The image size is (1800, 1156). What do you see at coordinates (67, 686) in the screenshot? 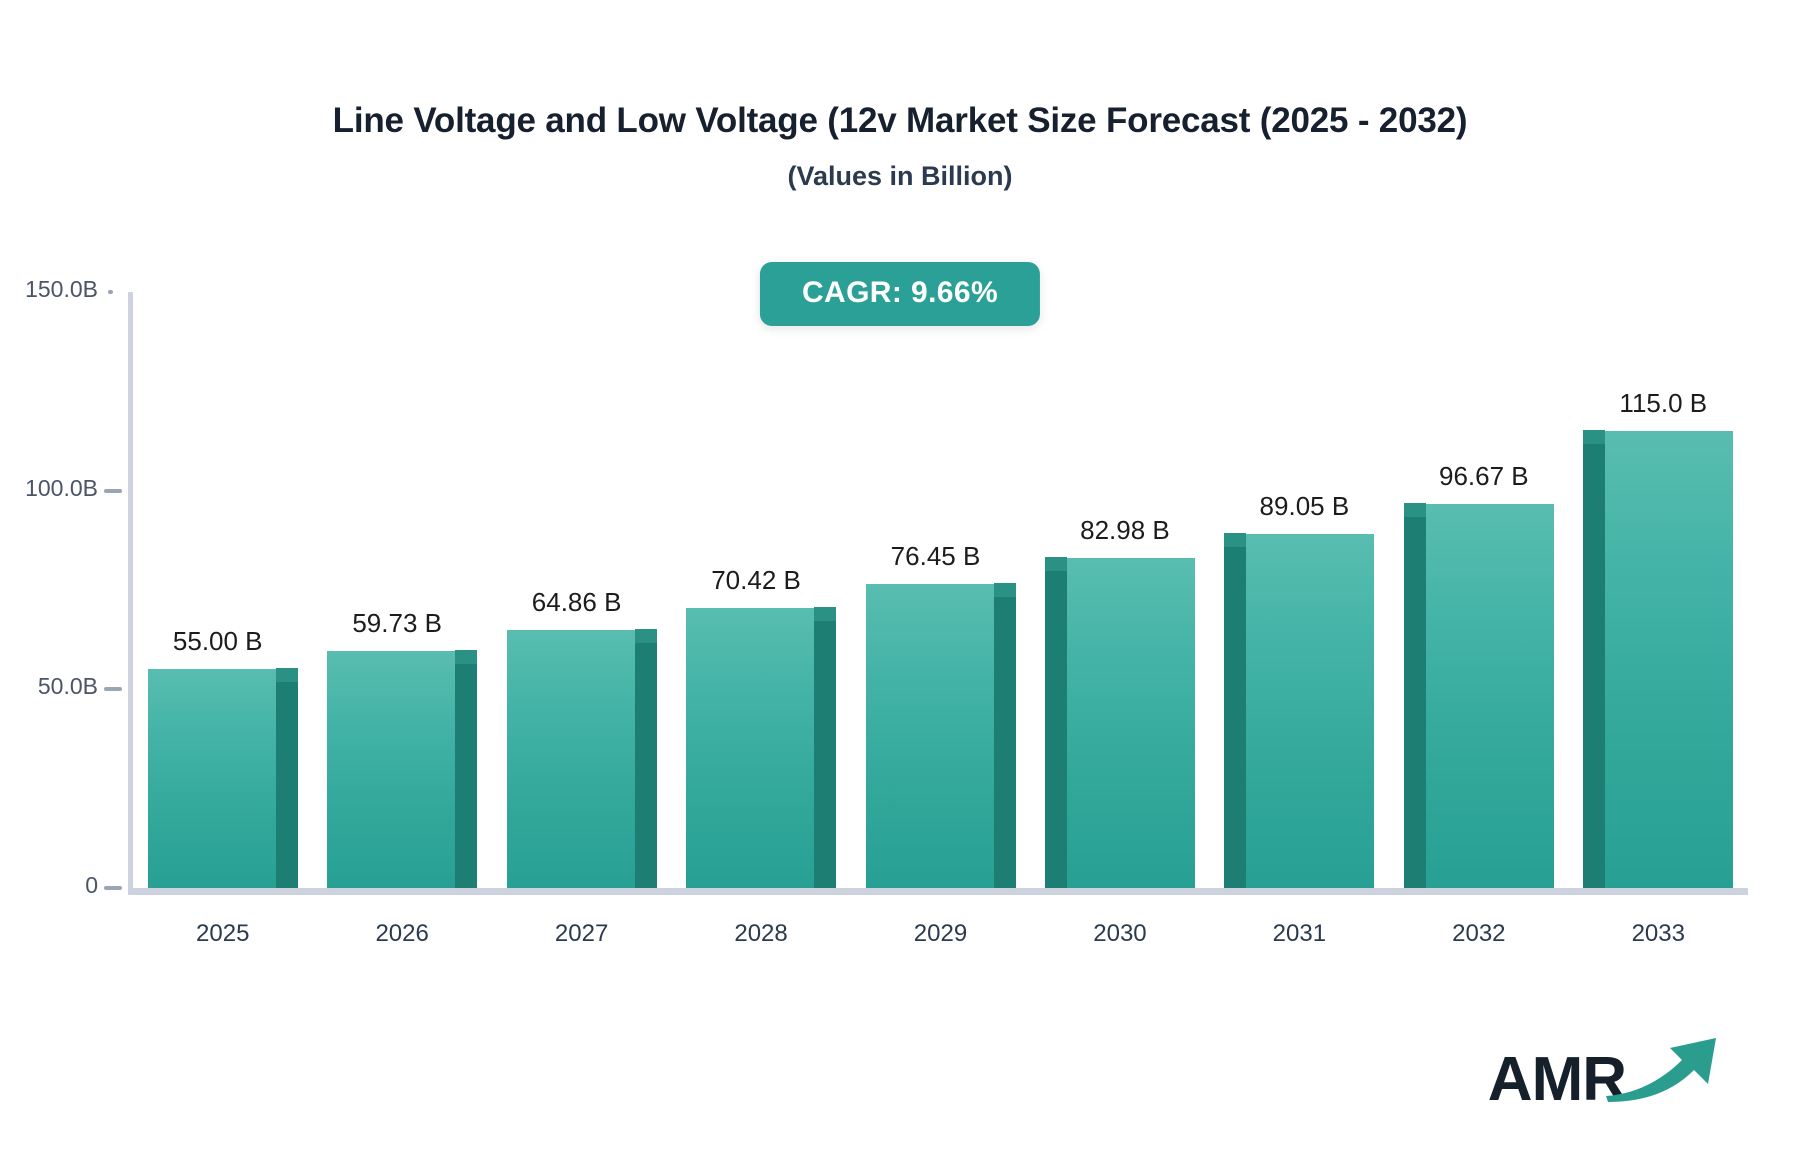
I see `y-axis-tick-label: 50.0B` at bounding box center [67, 686].